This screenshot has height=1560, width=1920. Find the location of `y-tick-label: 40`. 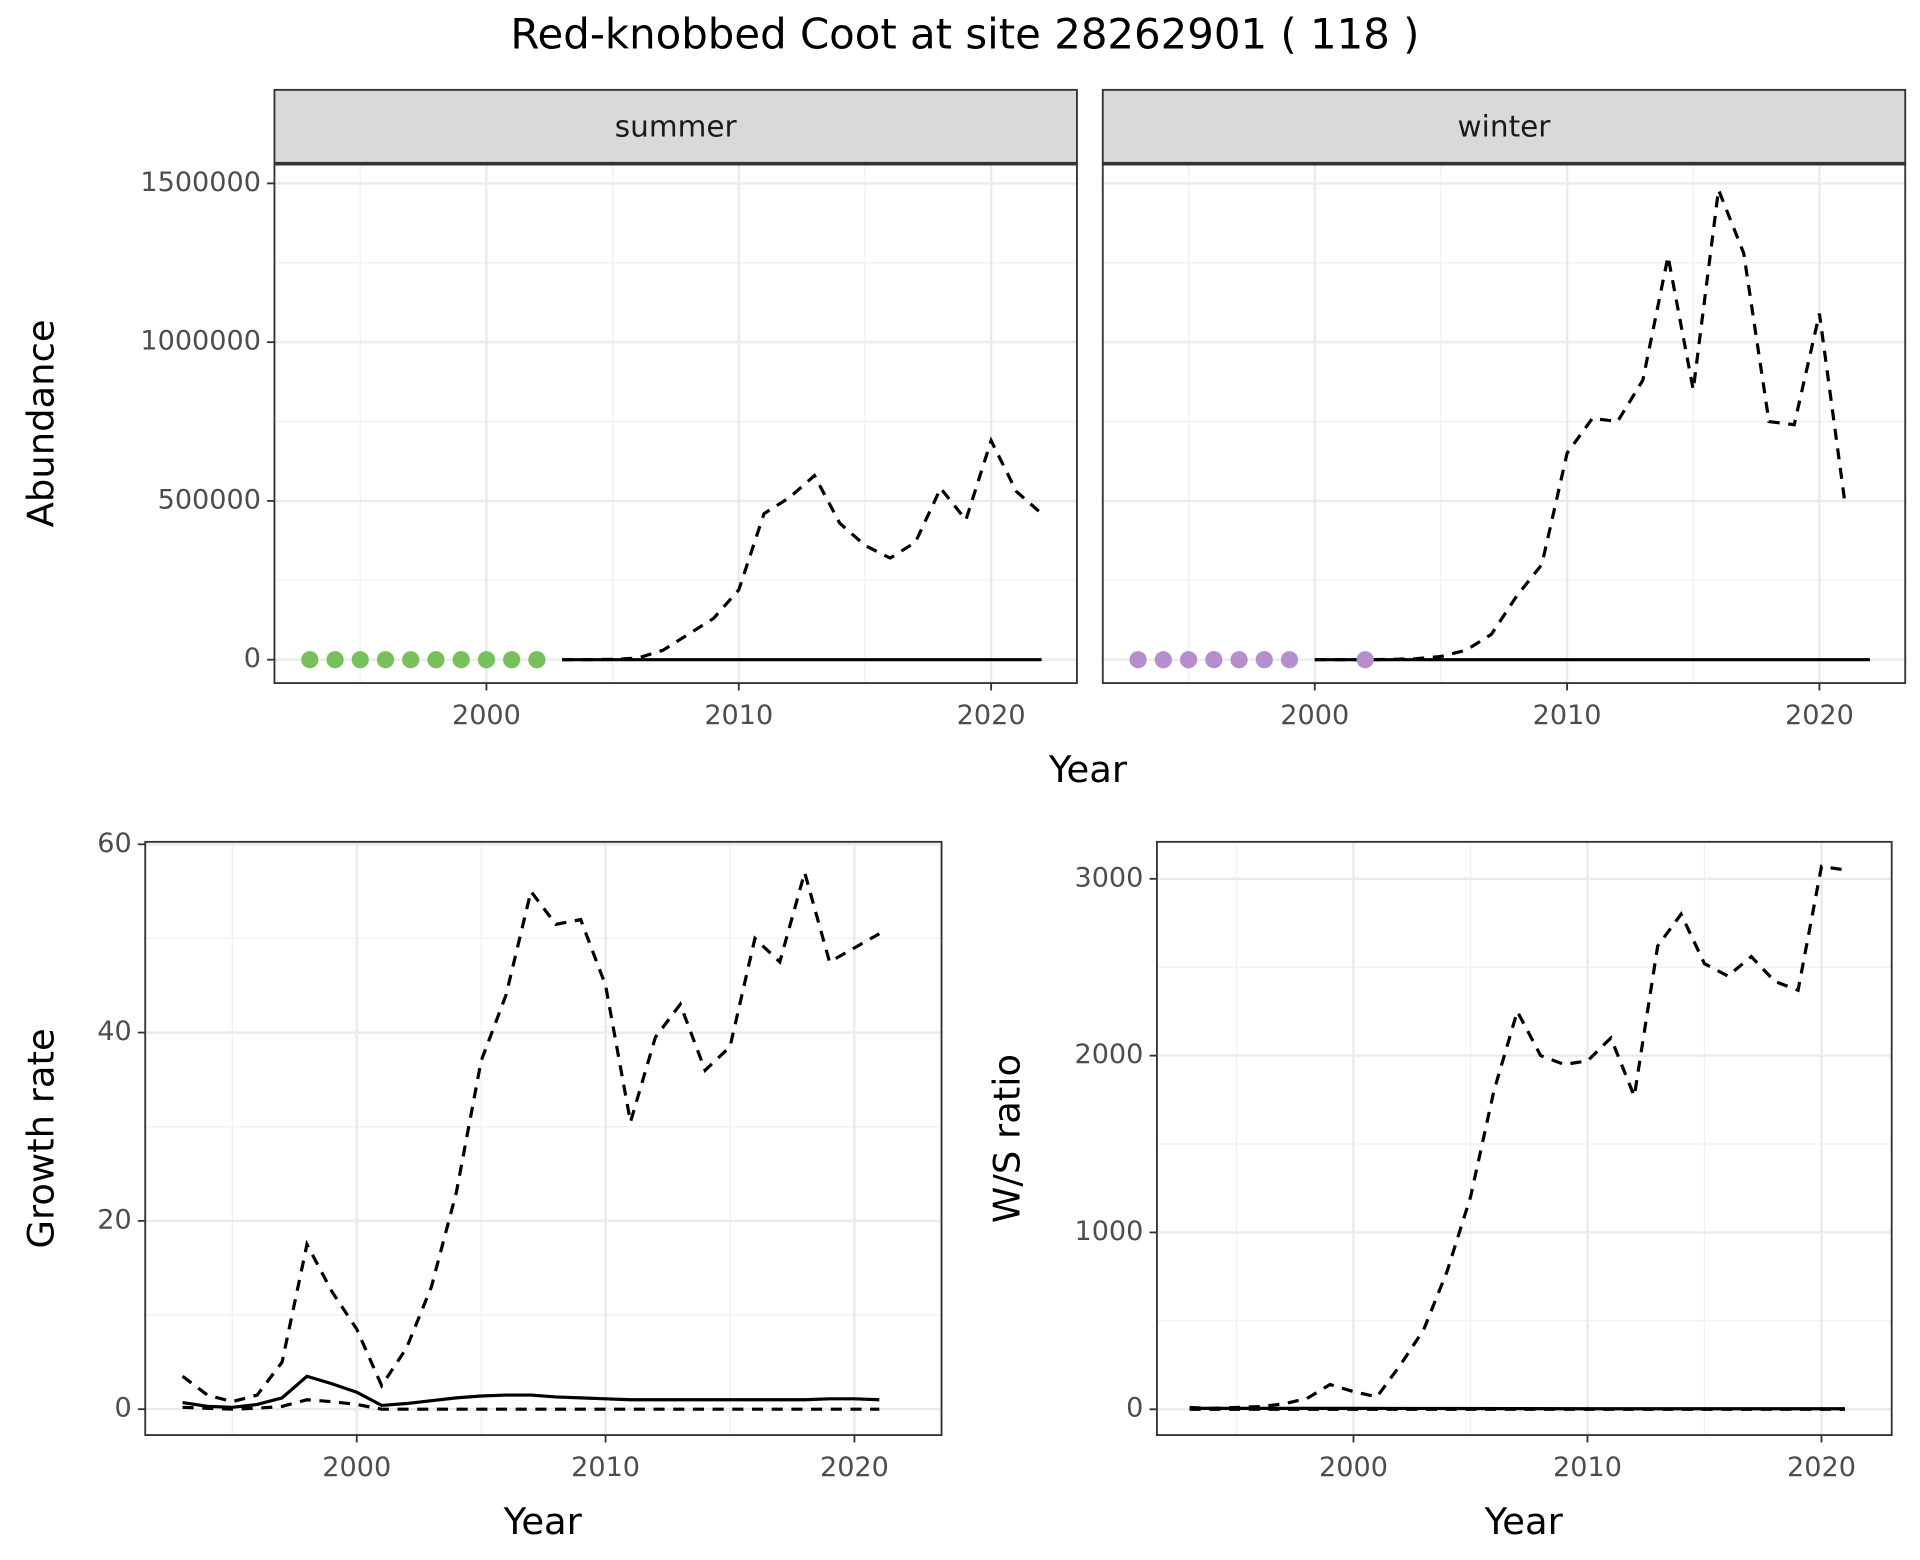

y-tick-label: 40 is located at coordinates (114, 1031).